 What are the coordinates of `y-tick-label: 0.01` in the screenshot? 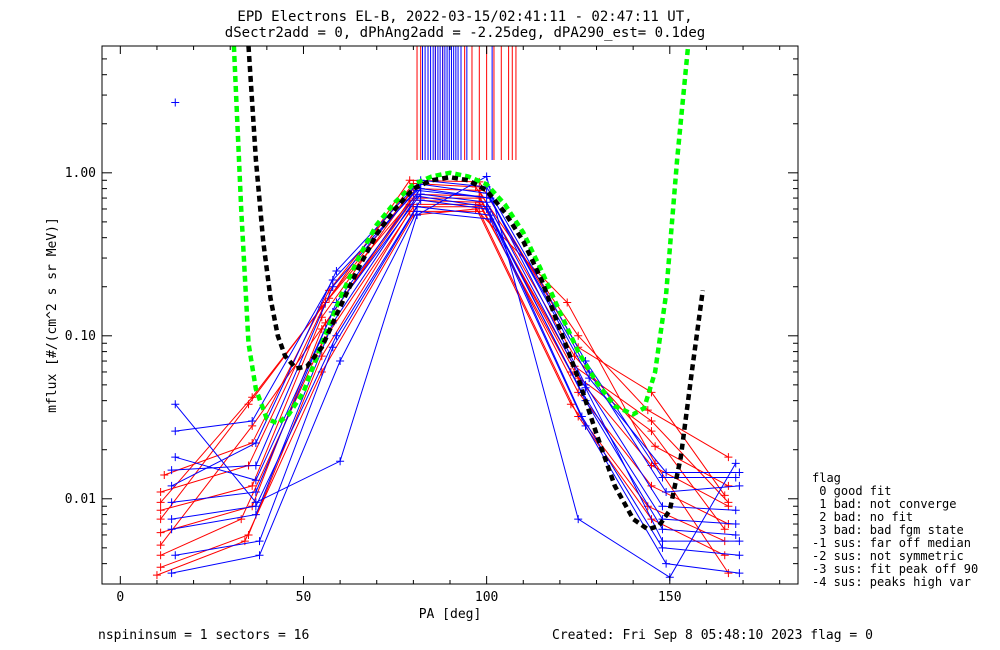 It's located at (80, 499).